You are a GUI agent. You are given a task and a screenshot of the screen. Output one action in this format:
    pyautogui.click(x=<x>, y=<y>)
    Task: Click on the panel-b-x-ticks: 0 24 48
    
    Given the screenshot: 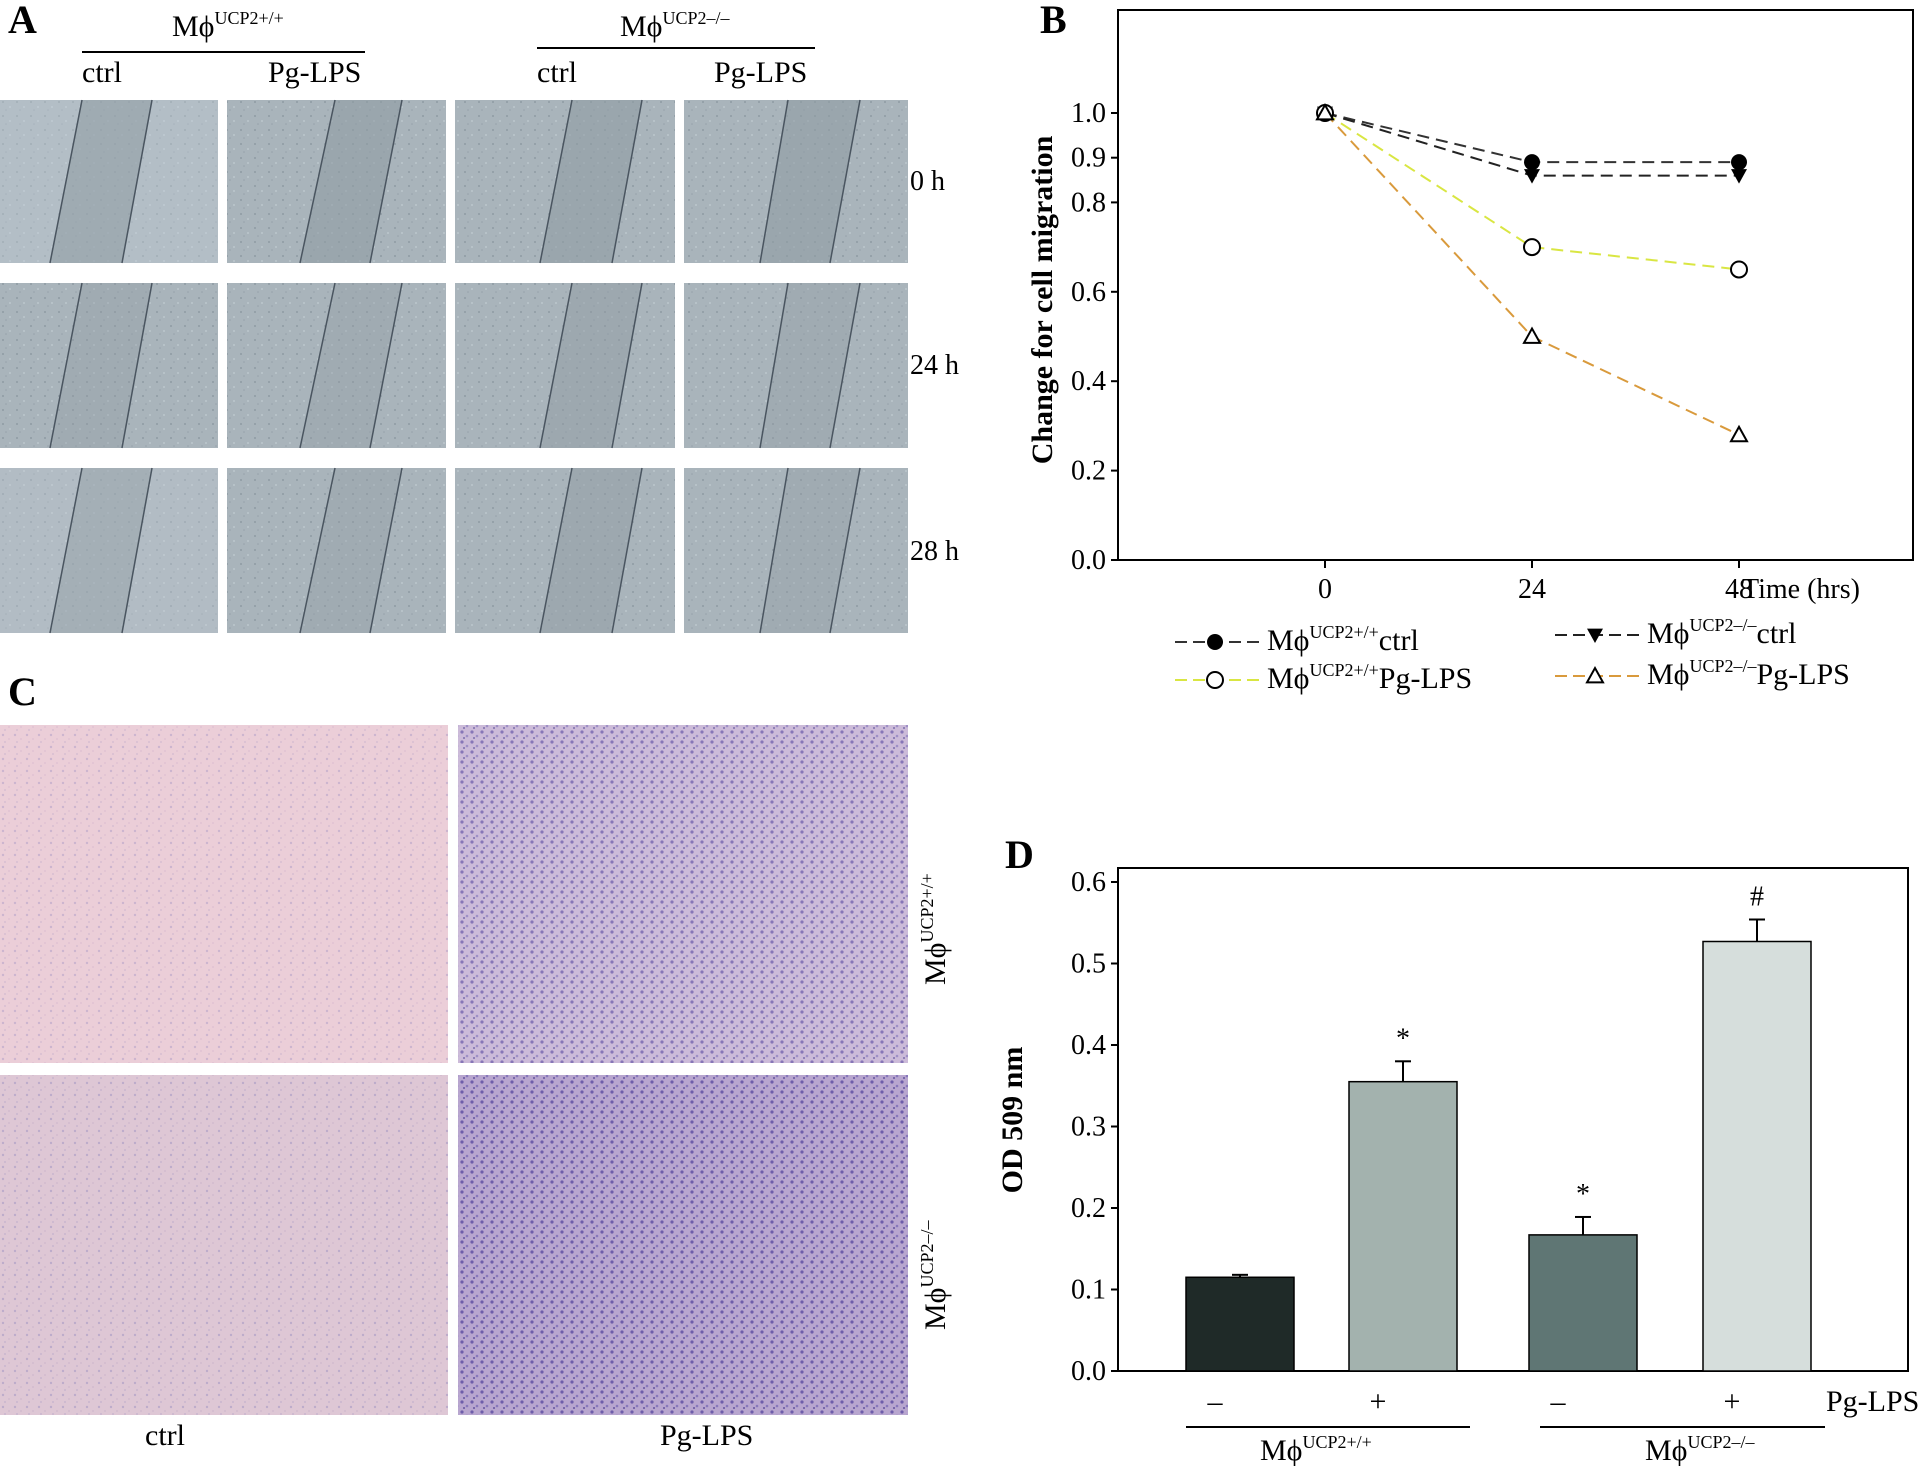 What is the action you would take?
    pyautogui.click(x=1535, y=582)
    